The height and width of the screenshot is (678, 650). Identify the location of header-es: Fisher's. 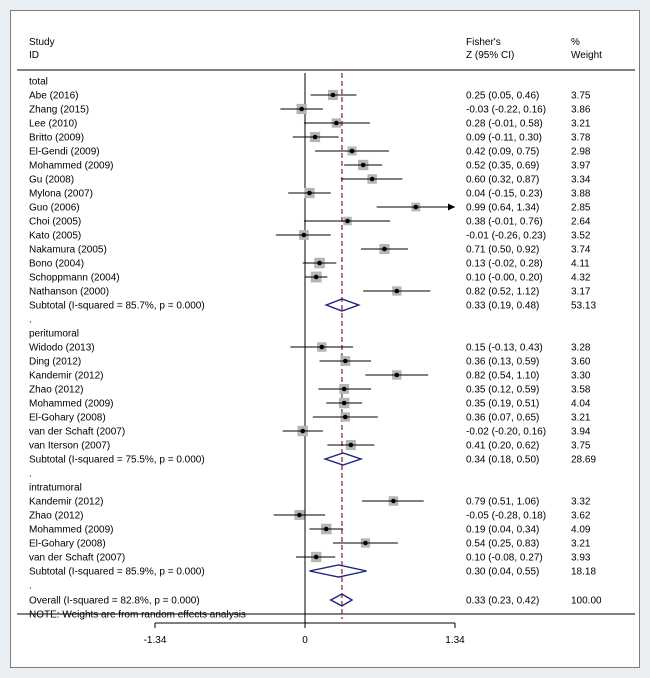
(483, 42).